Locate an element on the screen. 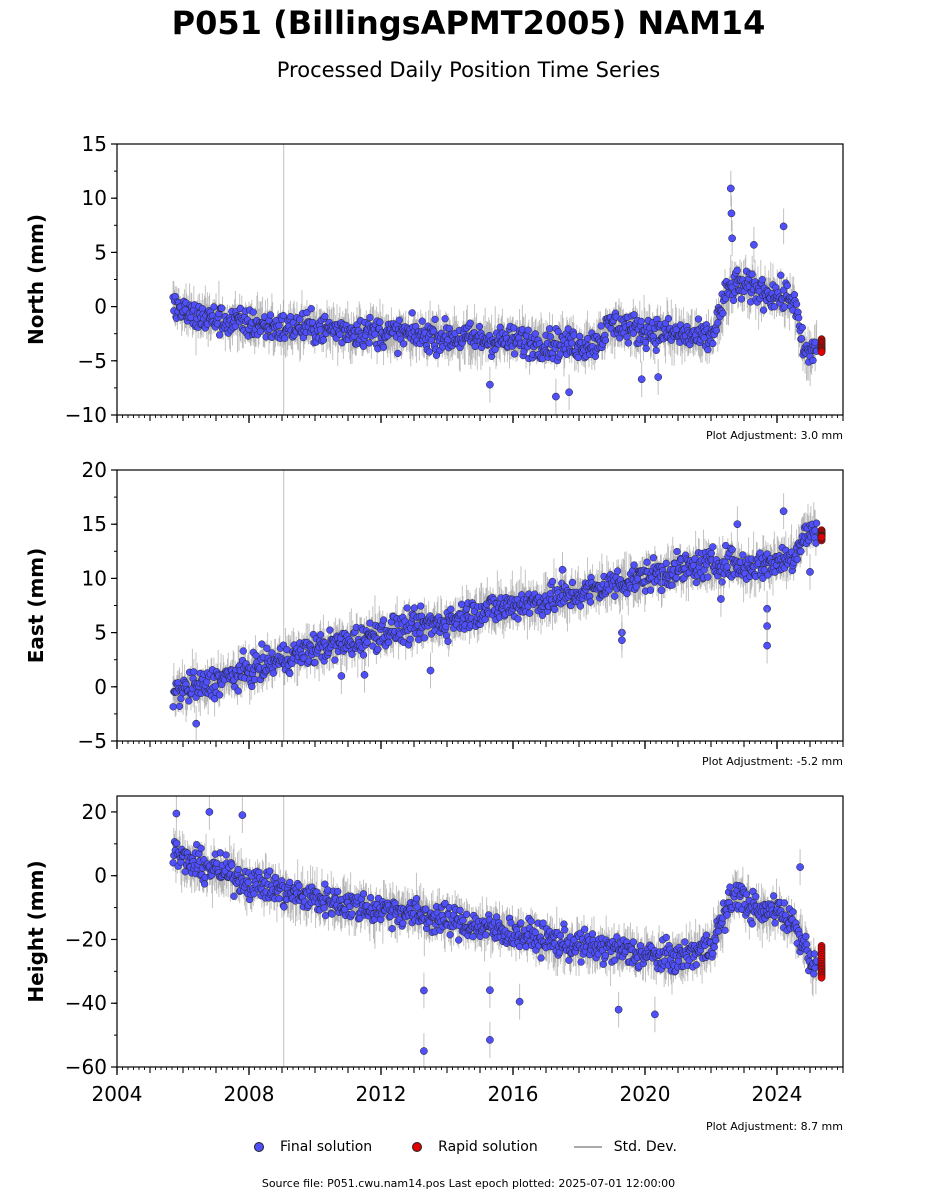 This screenshot has height=1200, width=937. north-outlier-points is located at coordinates (637, 292).